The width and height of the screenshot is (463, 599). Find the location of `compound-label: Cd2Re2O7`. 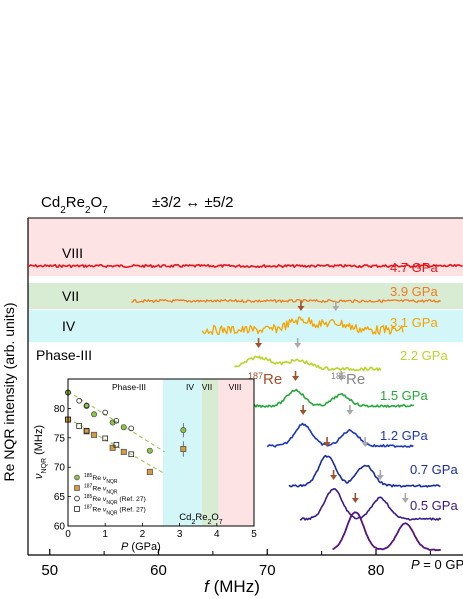

compound-label: Cd2Re2O7 is located at coordinates (74, 205).